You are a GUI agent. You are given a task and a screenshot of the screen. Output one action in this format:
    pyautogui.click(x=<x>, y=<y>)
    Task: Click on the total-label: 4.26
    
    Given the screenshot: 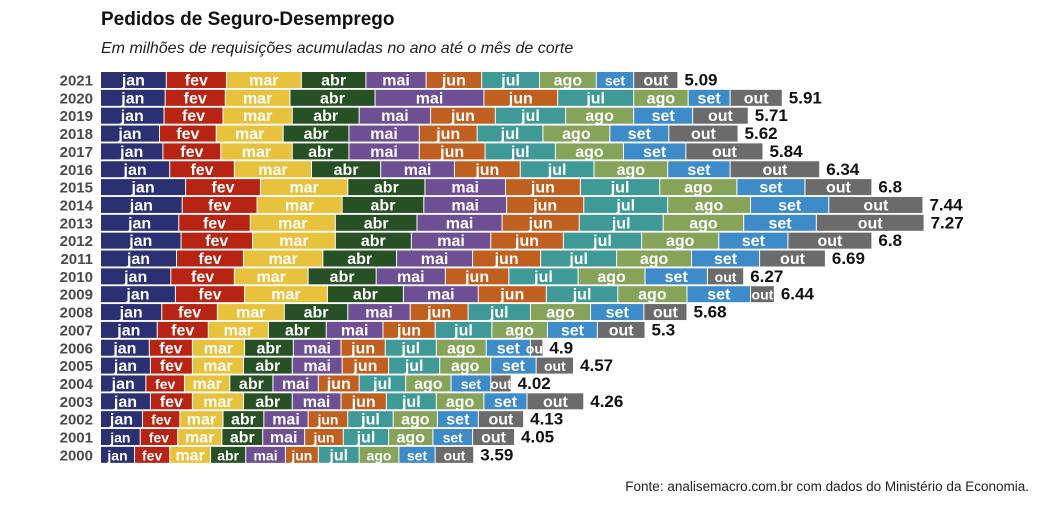 What is the action you would take?
    pyautogui.click(x=606, y=401)
    